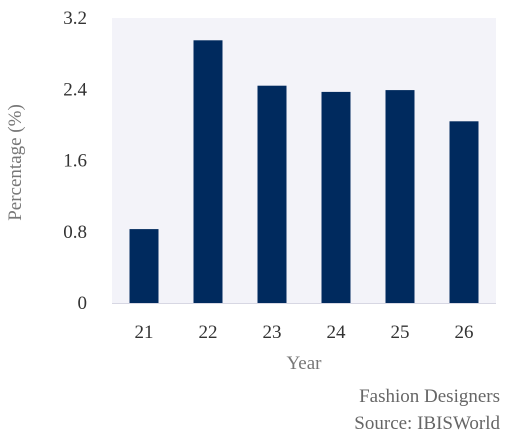  Describe the element at coordinates (304, 363) in the screenshot. I see `x-axis-title: Year` at that location.